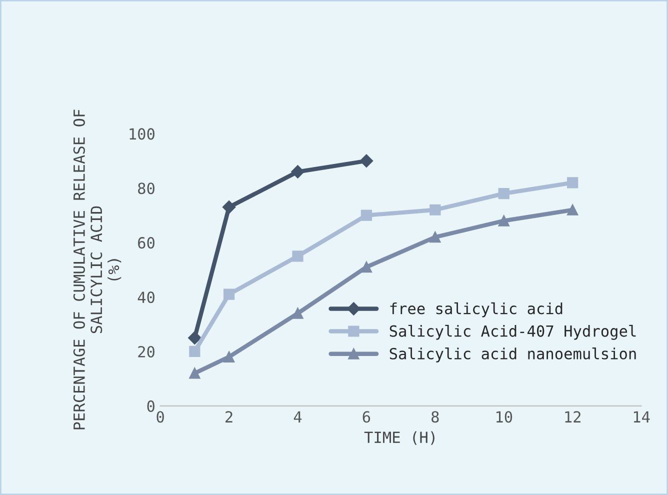 The height and width of the screenshot is (495, 668). Describe the element at coordinates (142, 134) in the screenshot. I see `y-tick-label: 100` at that location.